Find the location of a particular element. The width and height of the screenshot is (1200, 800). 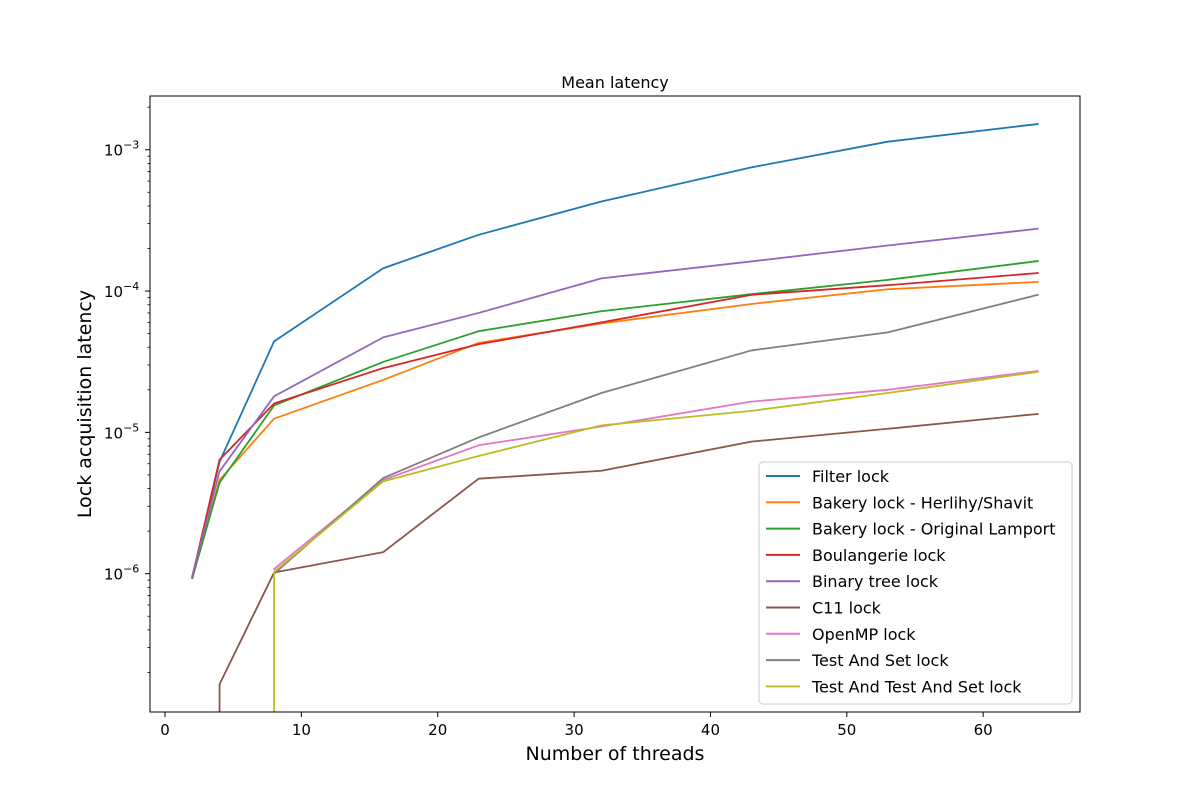

legend-label: Boulangerie lock is located at coordinates (879, 555).